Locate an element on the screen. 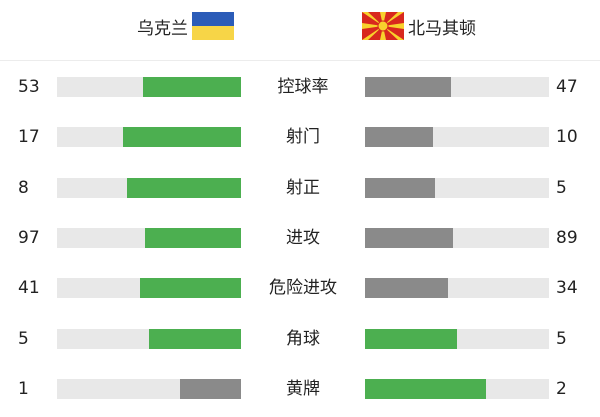  away-team-name: 北马其顿 is located at coordinates (442, 28).